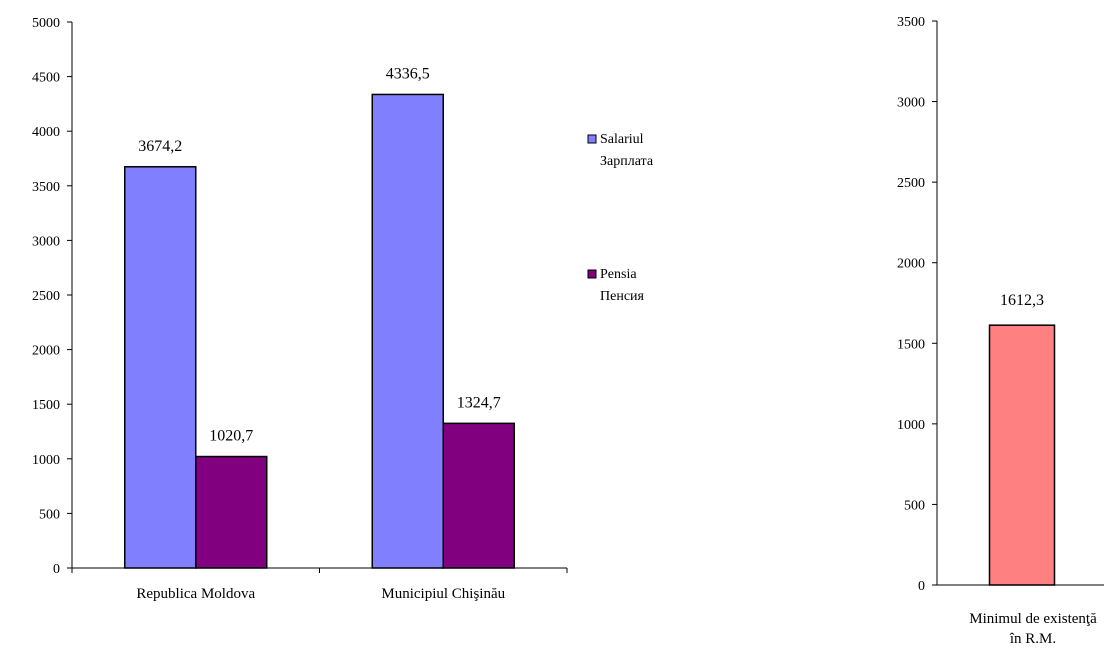  Describe the element at coordinates (443, 594) in the screenshot. I see `category-label: Municipiul Chişinău` at that location.